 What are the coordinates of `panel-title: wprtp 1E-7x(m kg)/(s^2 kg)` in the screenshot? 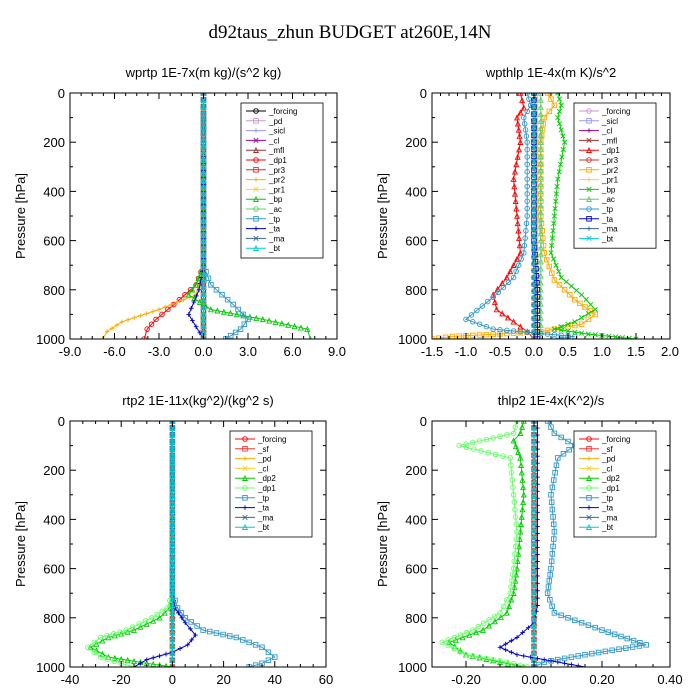 It's located at (203, 72).